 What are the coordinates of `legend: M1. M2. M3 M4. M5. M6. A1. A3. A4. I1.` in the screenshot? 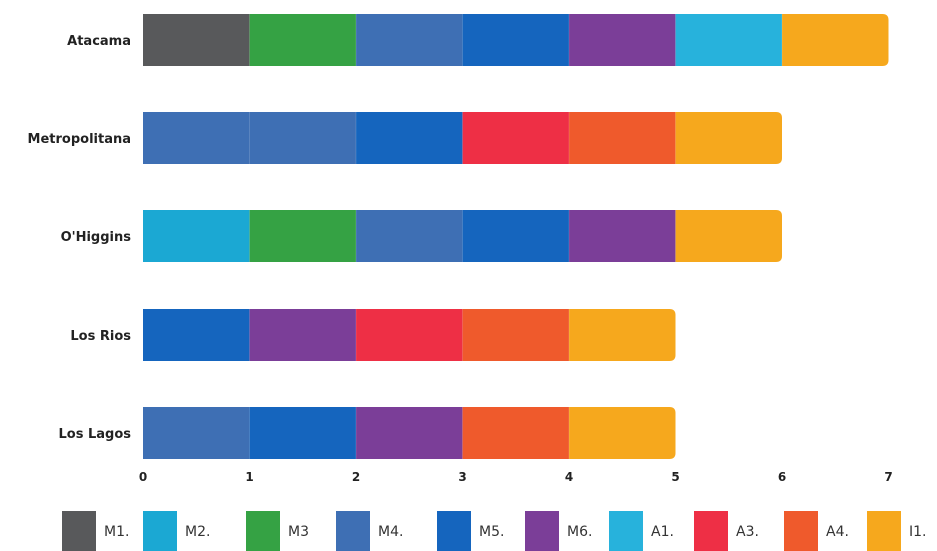 It's located at (494, 531).